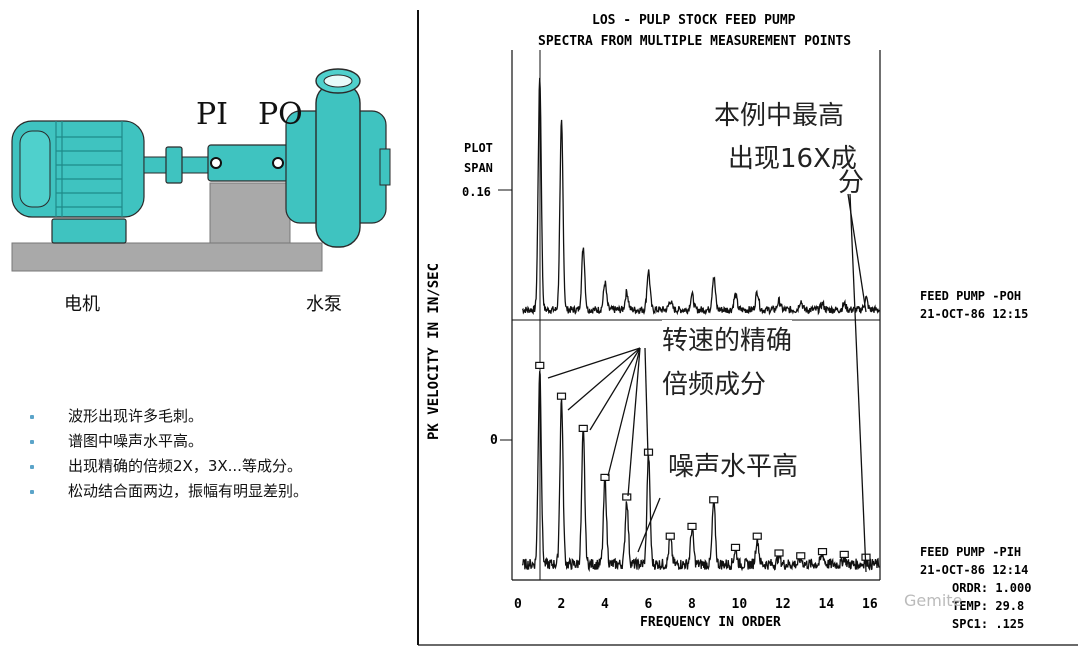 This screenshot has height=649, width=1080. Describe the element at coordinates (494, 440) in the screenshot. I see `zero-label: 0` at that location.